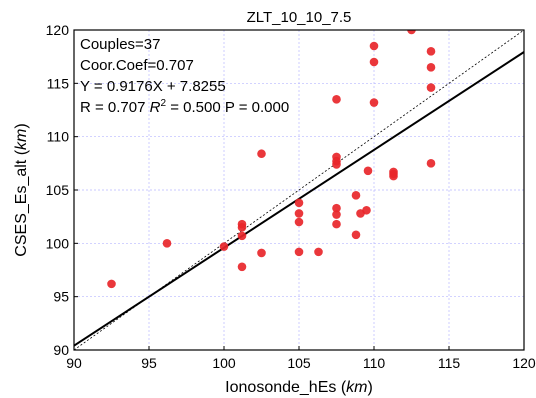 The width and height of the screenshot is (536, 398). Describe the element at coordinates (21, 154) in the screenshot. I see `y-axis-unit-open: (` at that location.